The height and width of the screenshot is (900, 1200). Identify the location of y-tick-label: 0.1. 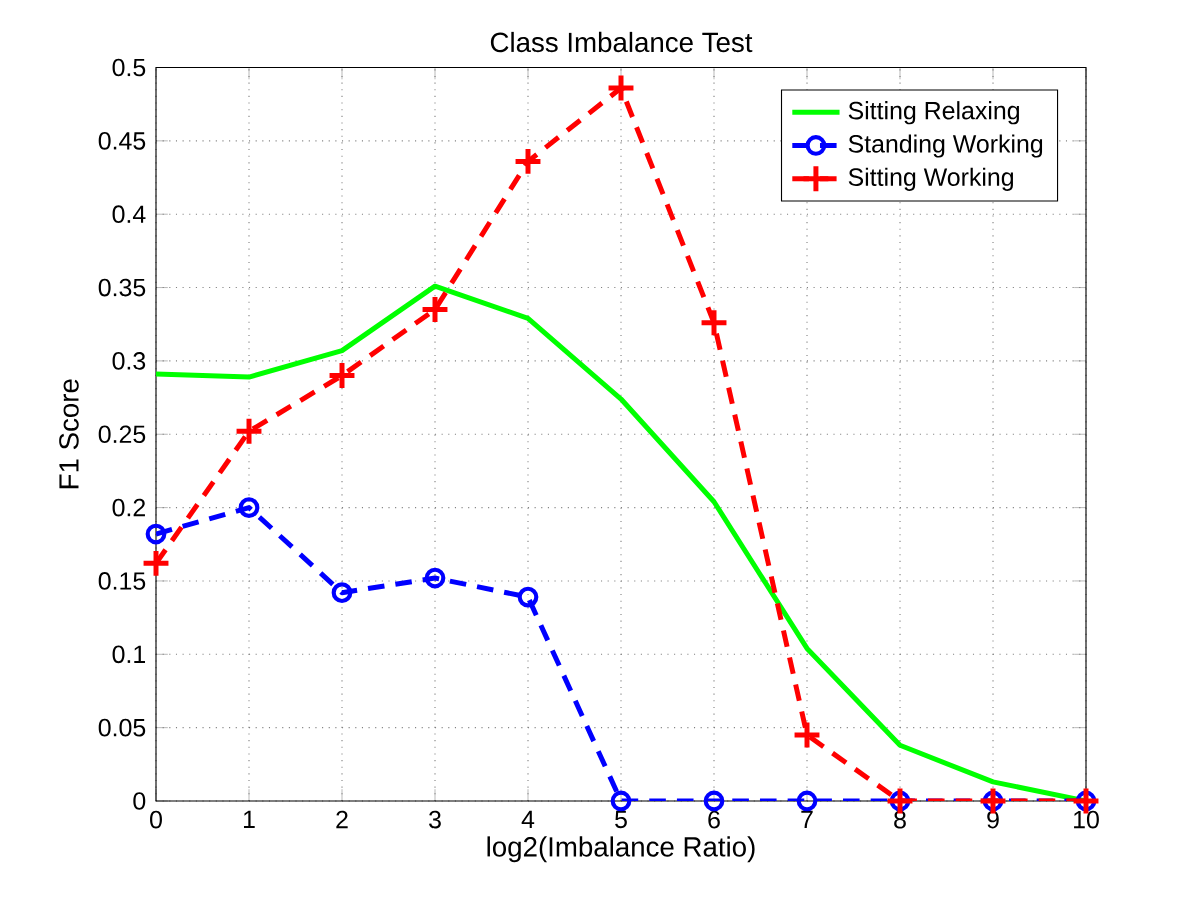
(129, 654).